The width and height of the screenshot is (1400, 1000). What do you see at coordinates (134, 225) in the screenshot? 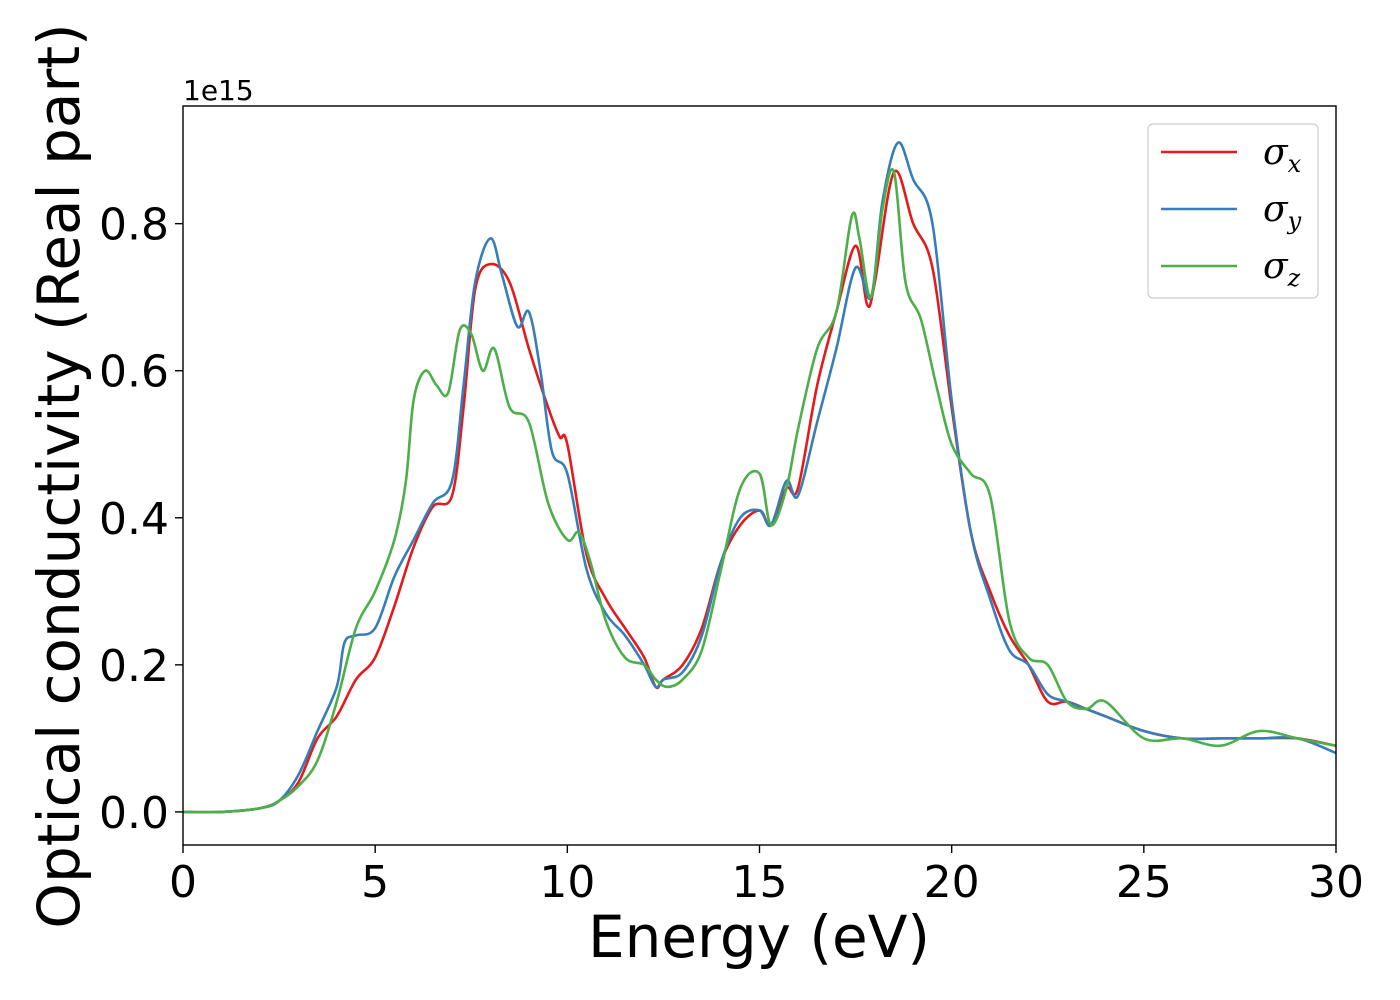
I see `y-tick-label: 0.8` at bounding box center [134, 225].